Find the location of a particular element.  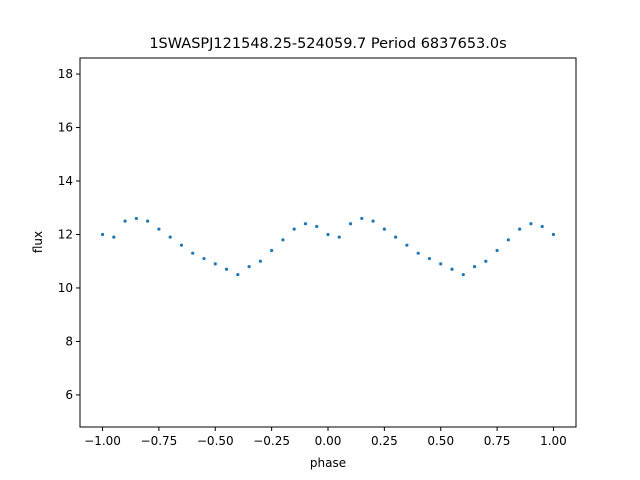

x-tick-label: −1.00 is located at coordinates (102, 441).